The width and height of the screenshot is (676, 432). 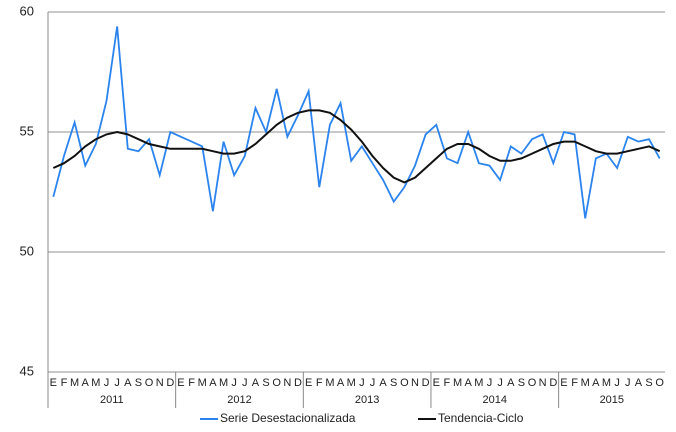 I want to click on year-label: 2014, so click(x=495, y=400).